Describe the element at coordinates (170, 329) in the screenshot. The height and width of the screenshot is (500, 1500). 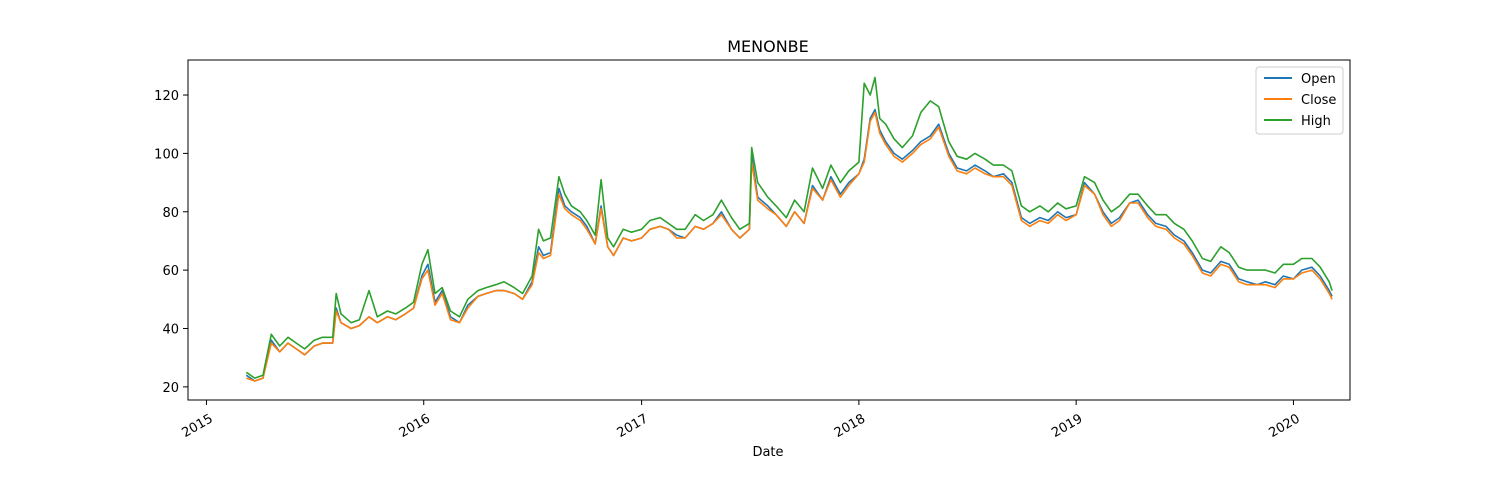
I see `y-tick-label: 40` at that location.